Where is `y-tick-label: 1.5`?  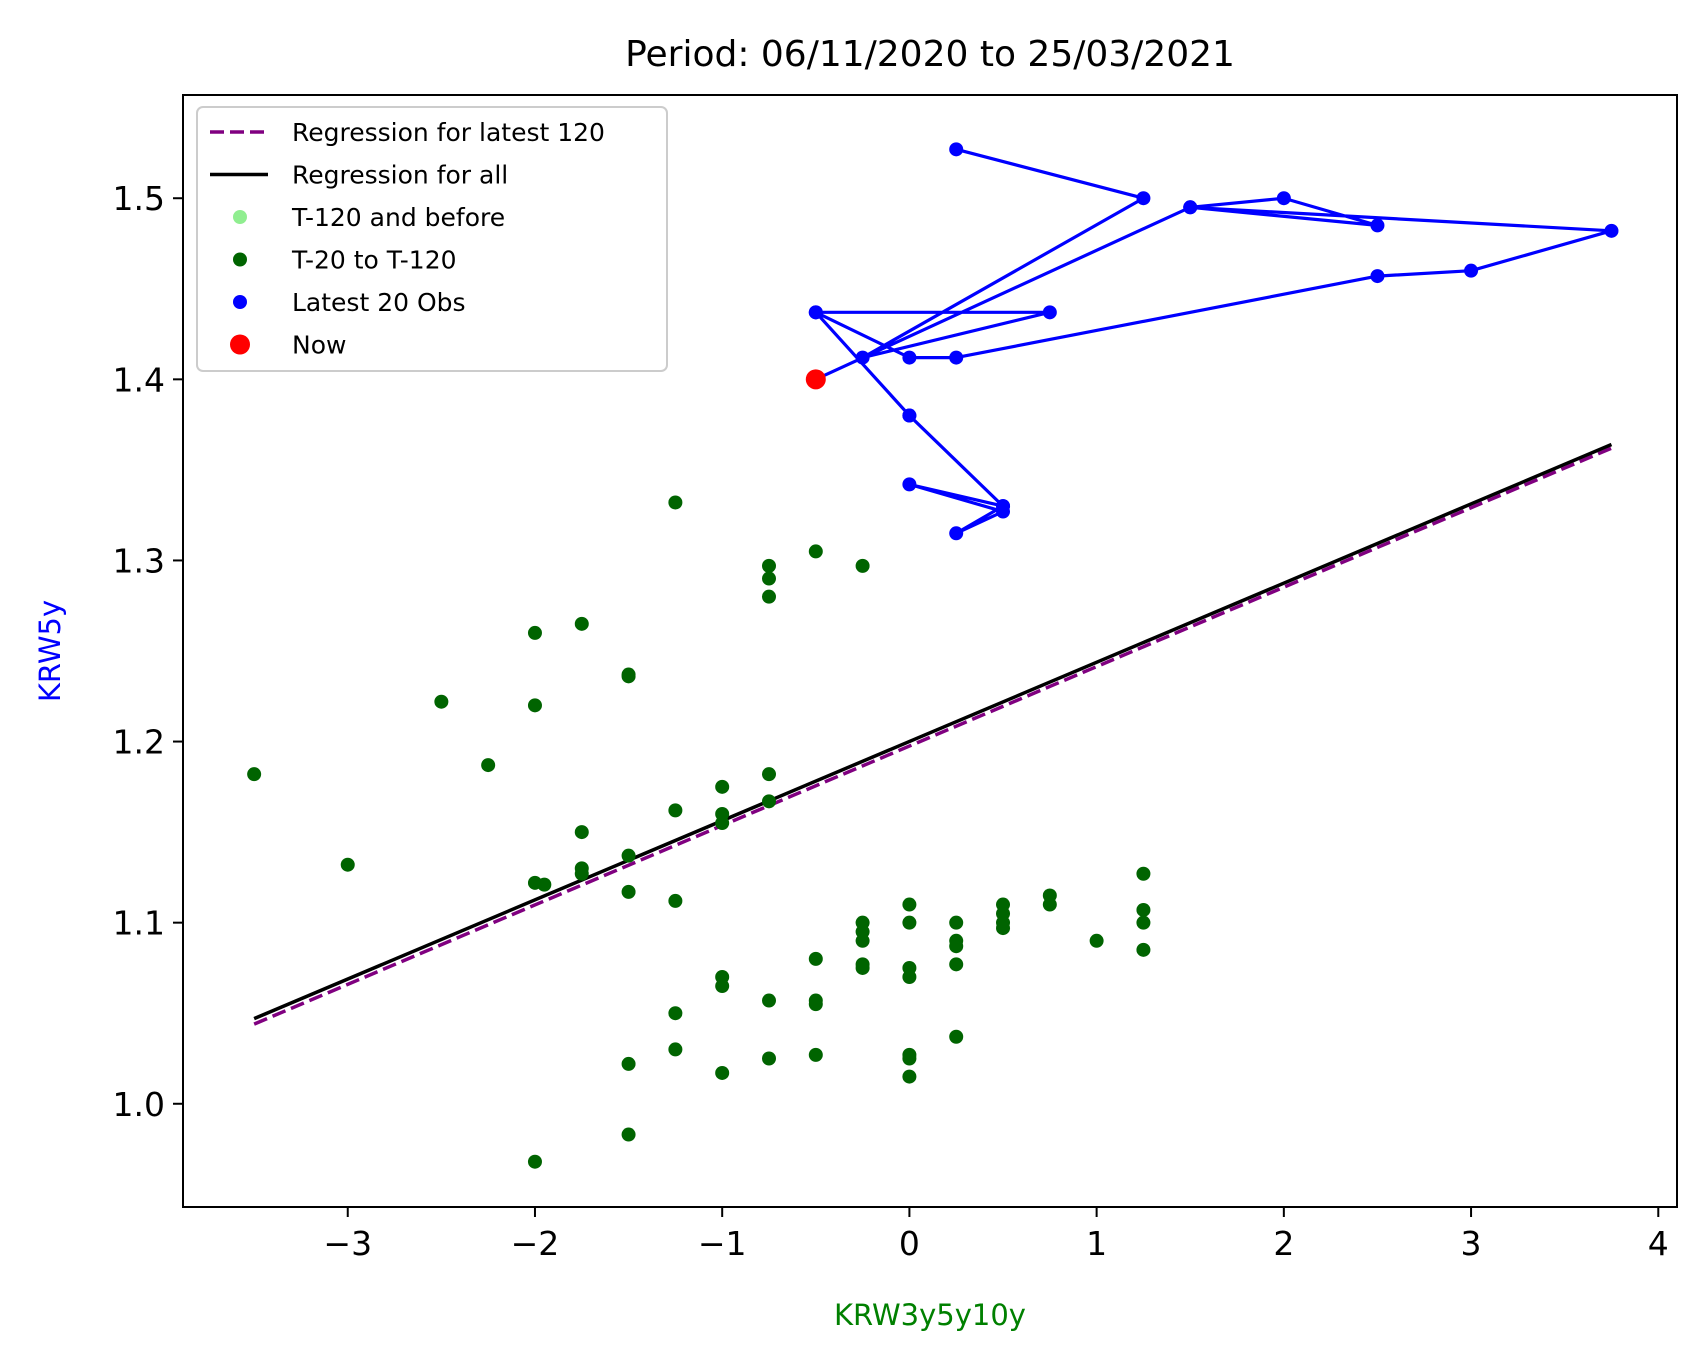
y-tick-label: 1.5 is located at coordinates (139, 198).